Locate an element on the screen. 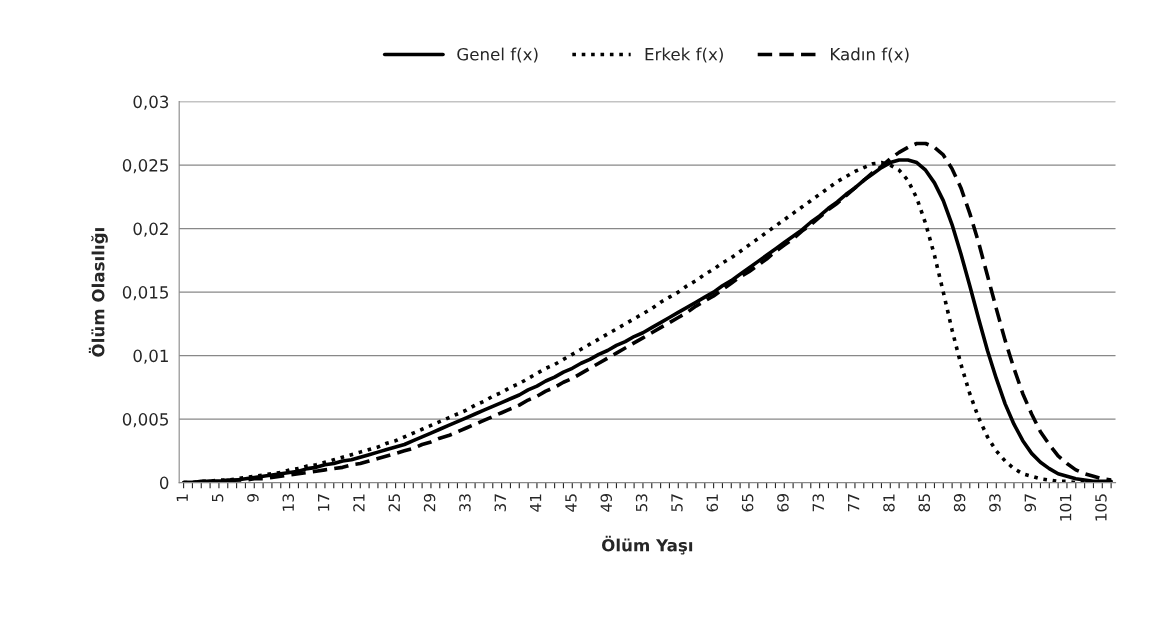 This screenshot has width=1156, height=635. legend-label: Erkek f(x) is located at coordinates (684, 55).